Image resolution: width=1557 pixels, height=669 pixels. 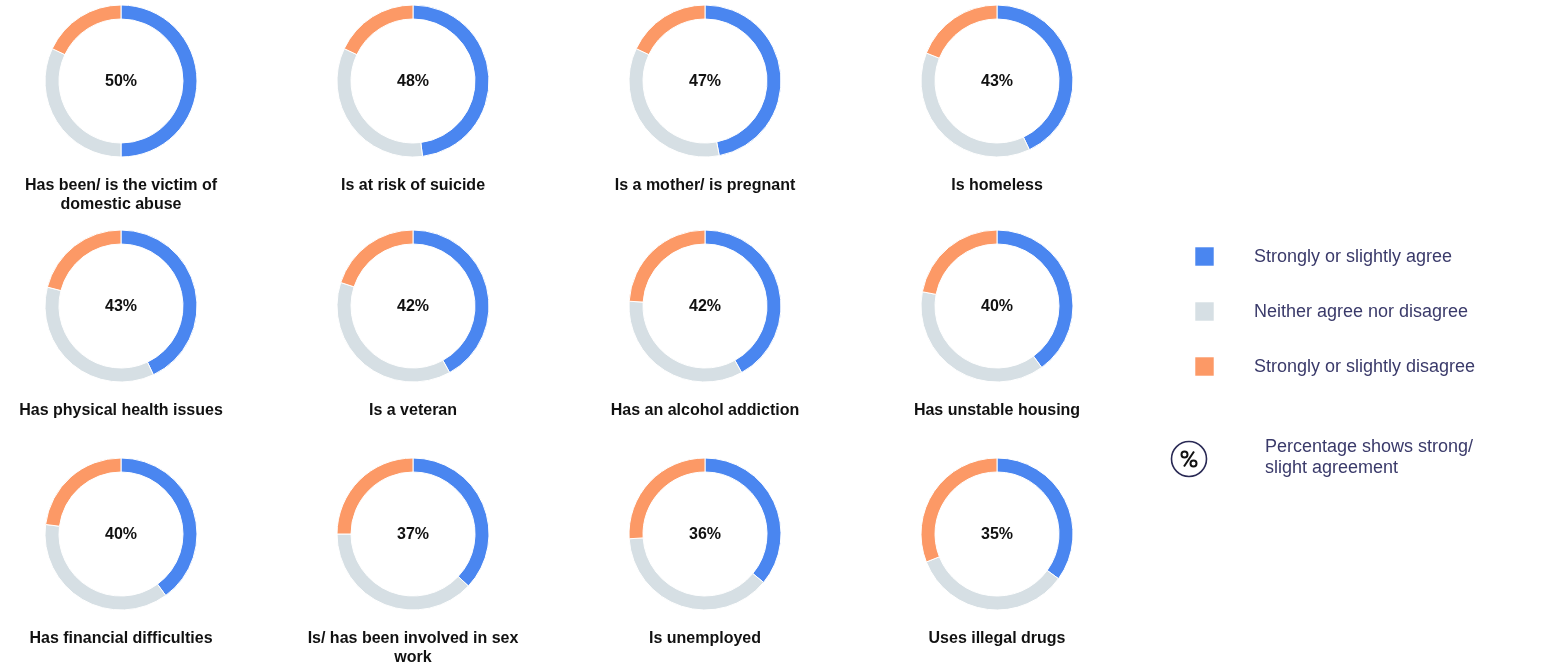 What do you see at coordinates (121, 409) in the screenshot?
I see `text: Has physical health issues` at bounding box center [121, 409].